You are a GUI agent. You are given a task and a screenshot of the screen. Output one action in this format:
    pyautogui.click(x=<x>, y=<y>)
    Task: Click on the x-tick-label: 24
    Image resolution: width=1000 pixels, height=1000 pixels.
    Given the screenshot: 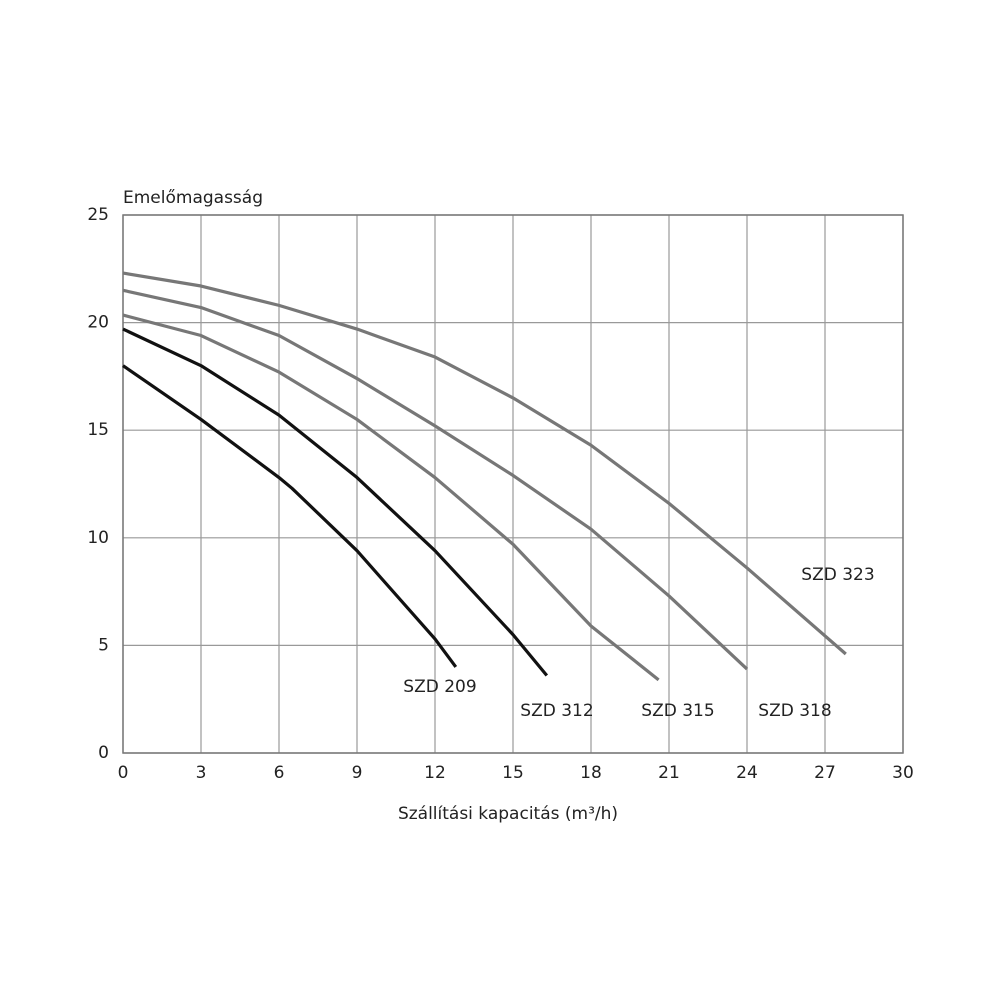 What is the action you would take?
    pyautogui.click(x=747, y=773)
    